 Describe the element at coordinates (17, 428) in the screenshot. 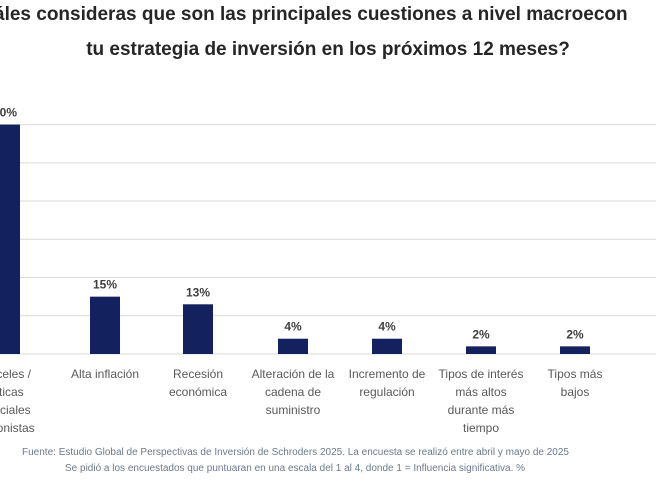

I see `category-label: accionistas` at that location.